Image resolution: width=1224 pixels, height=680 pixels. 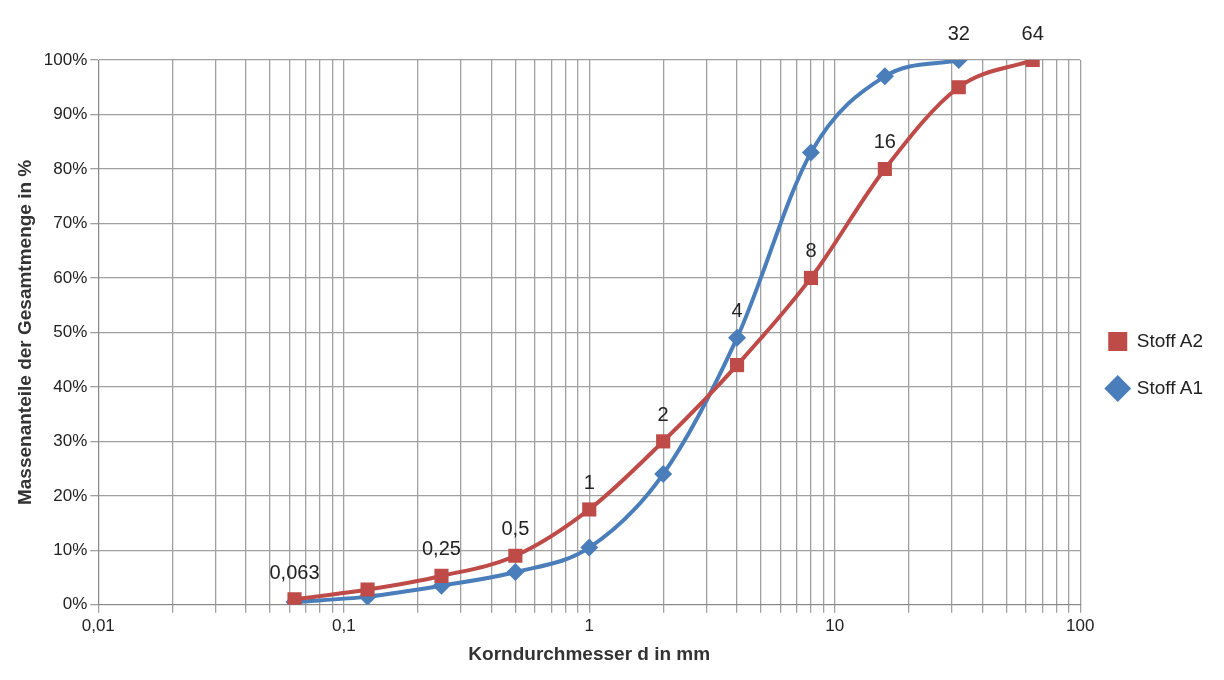 I want to click on y-tick-label: 80%, so click(x=70, y=168).